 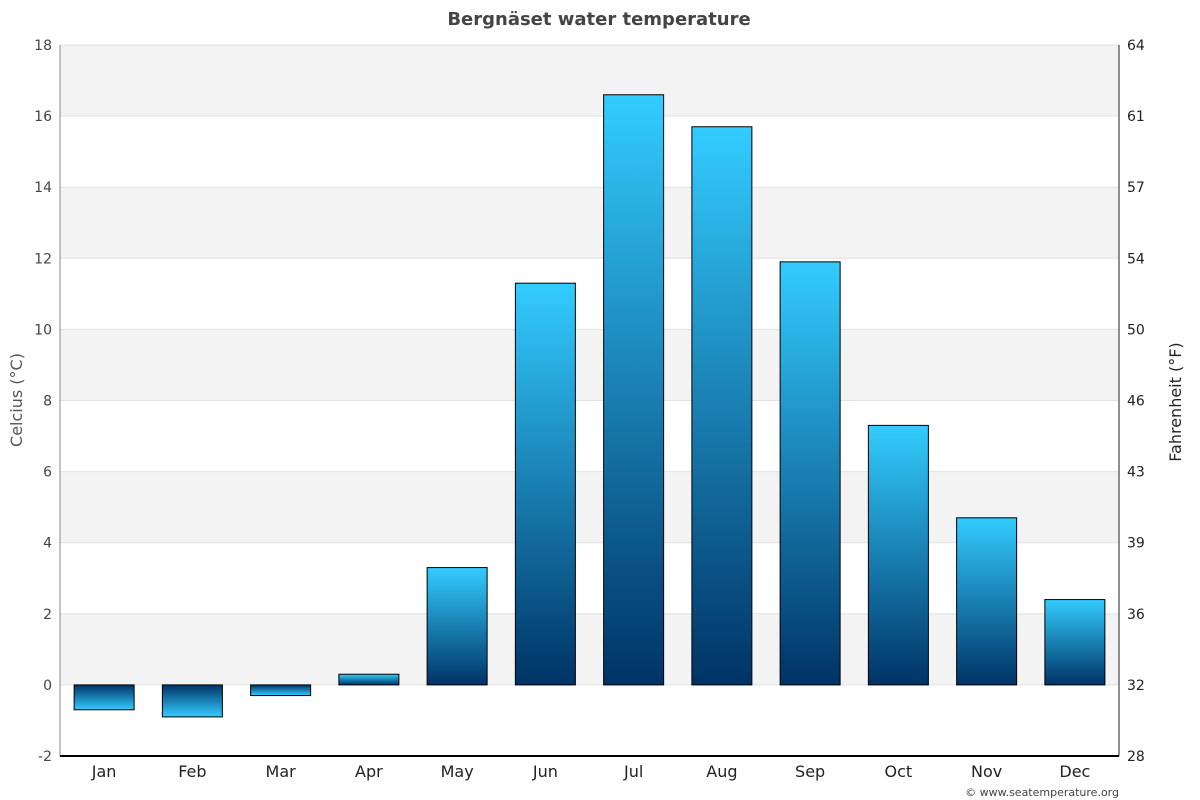 I want to click on y-tick-label-left: 8, so click(x=47, y=402).